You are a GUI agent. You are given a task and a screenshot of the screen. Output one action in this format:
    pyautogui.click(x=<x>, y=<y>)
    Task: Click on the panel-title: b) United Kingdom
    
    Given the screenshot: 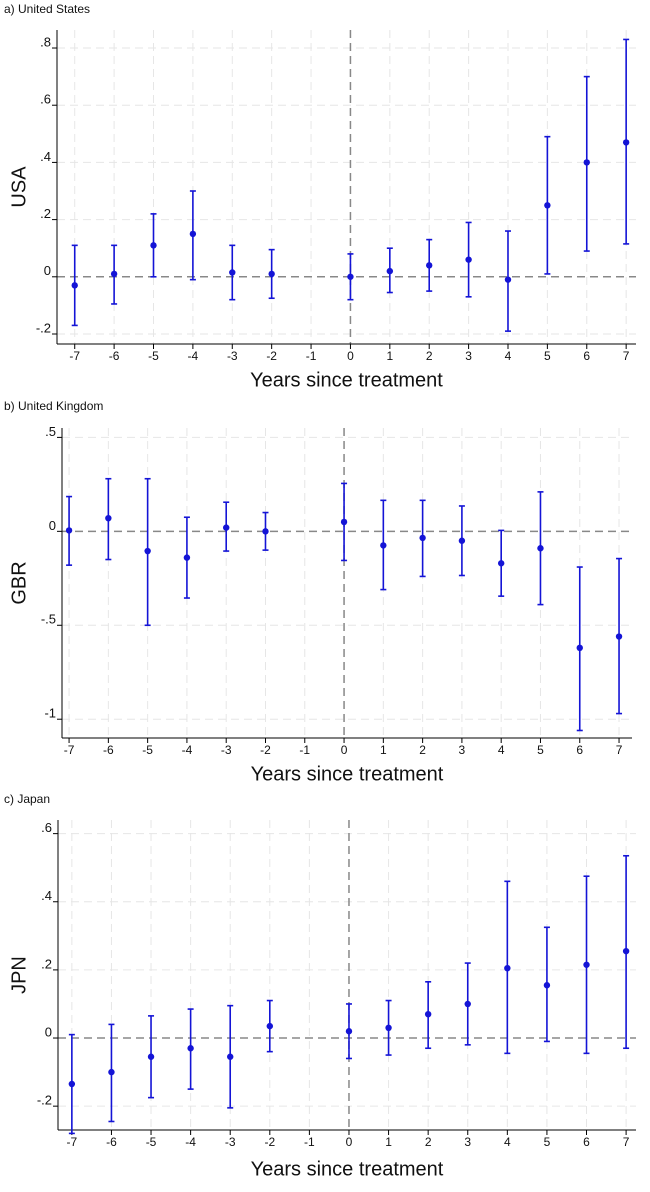 What is the action you would take?
    pyautogui.click(x=53, y=406)
    